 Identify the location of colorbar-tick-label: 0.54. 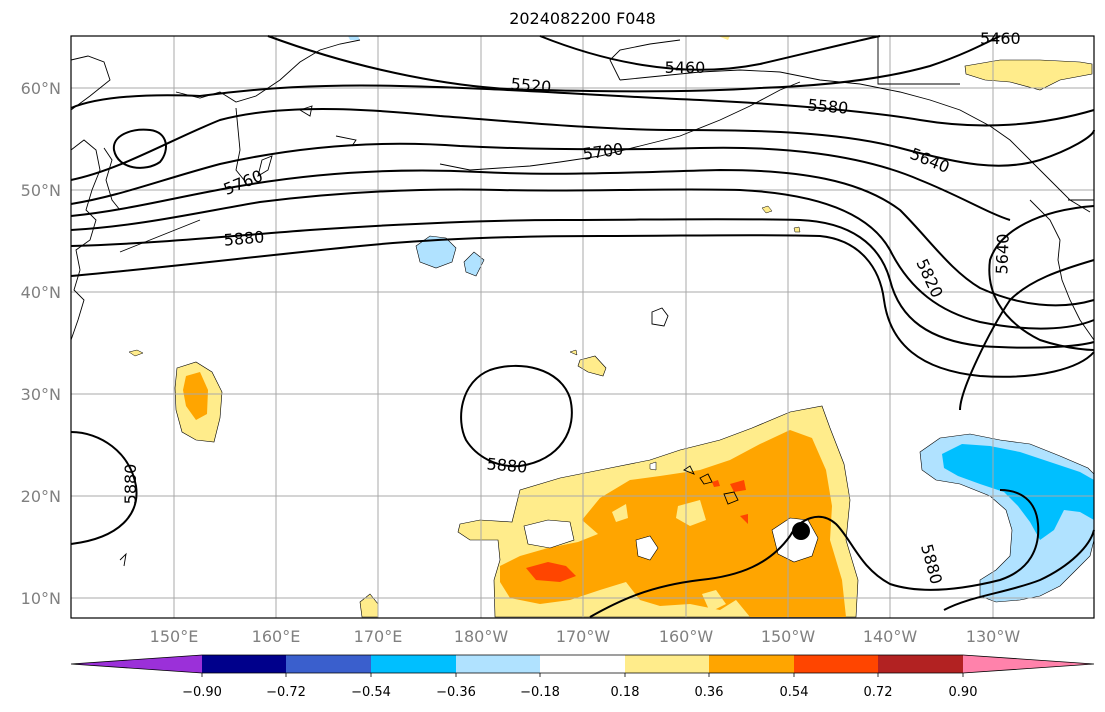
(794, 692).